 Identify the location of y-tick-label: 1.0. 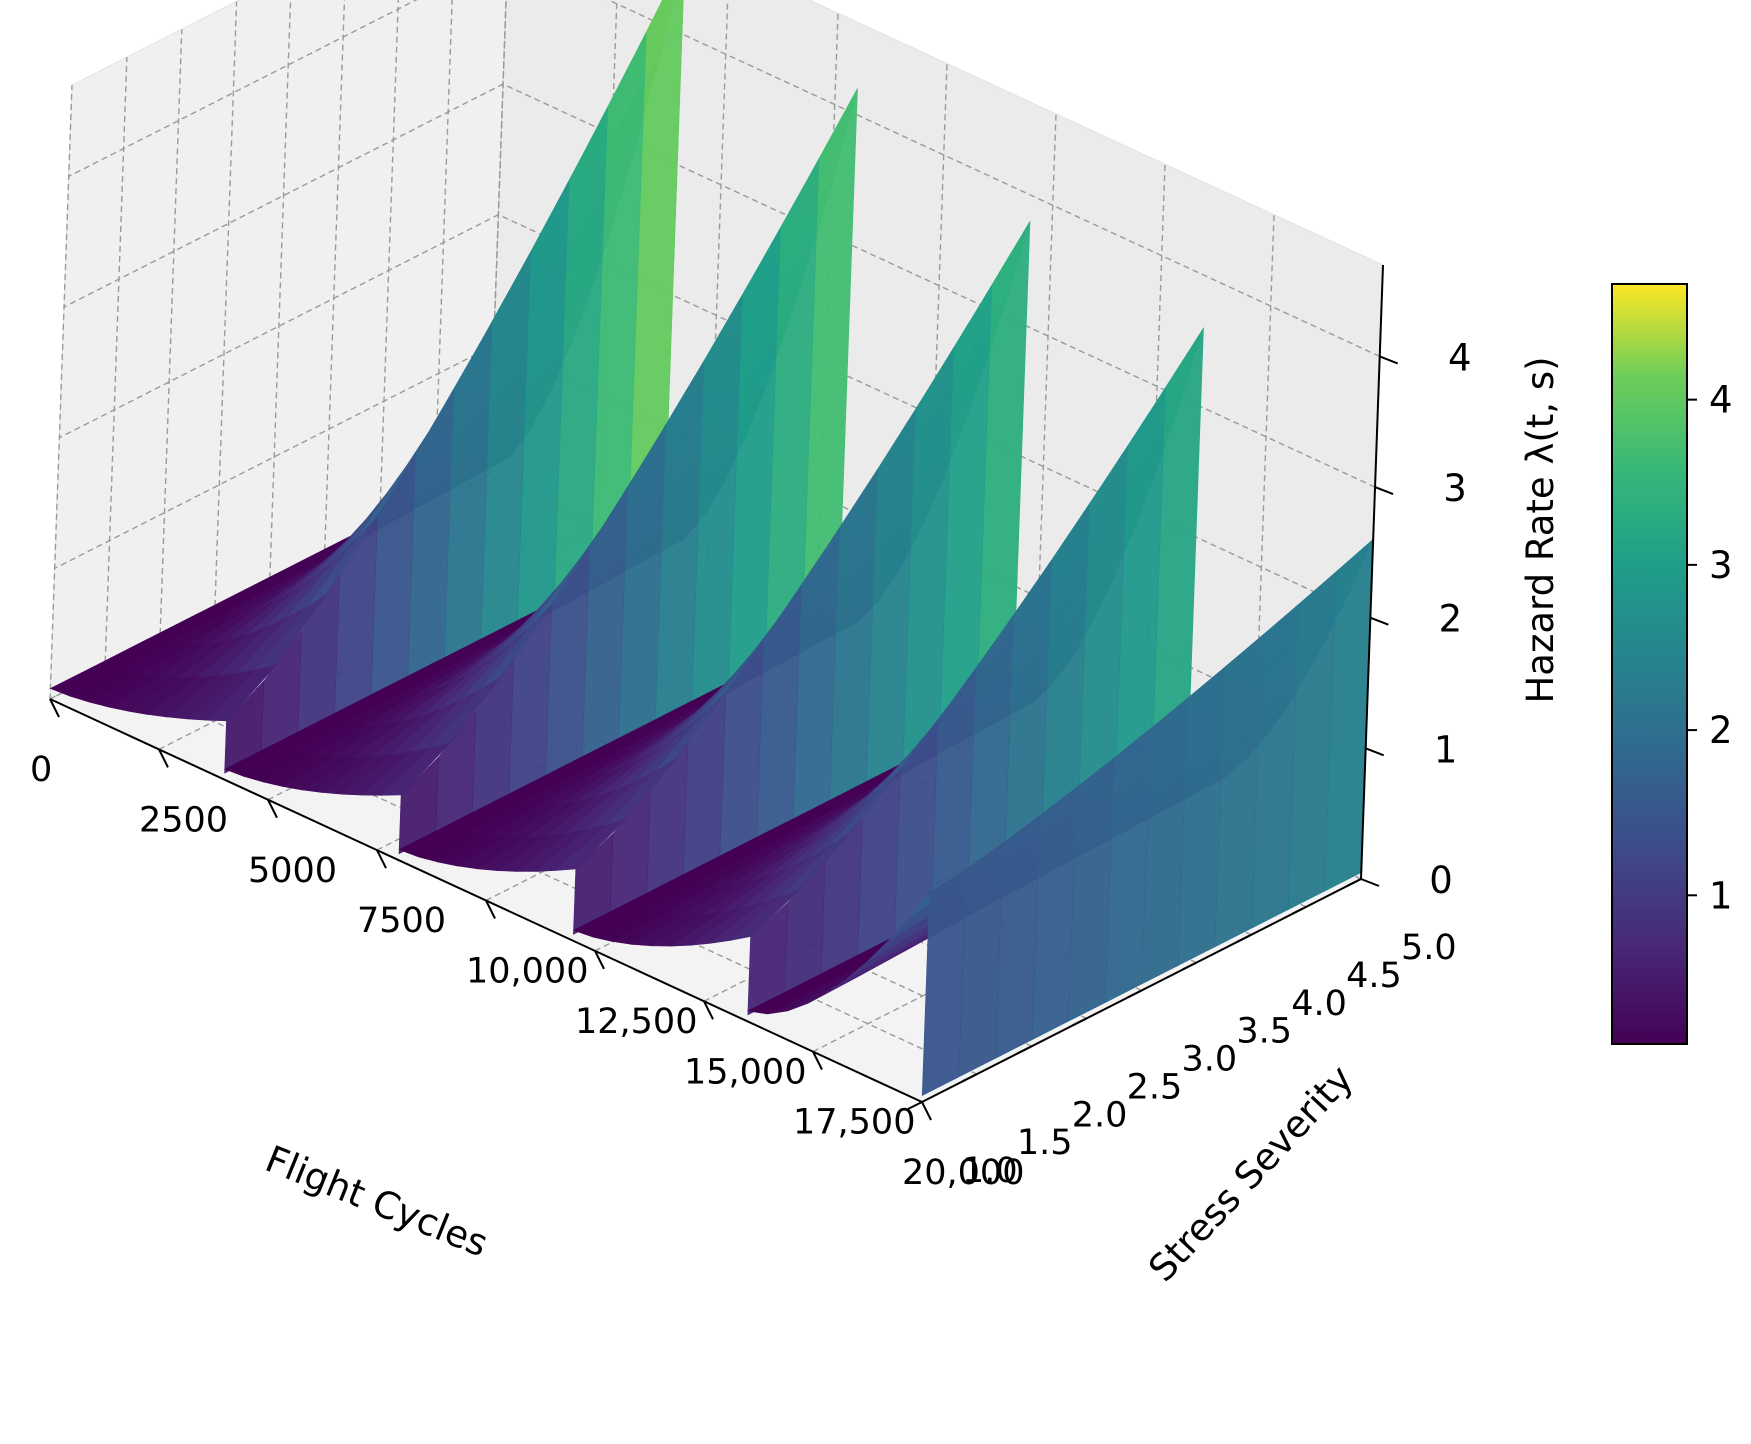
(990, 1171).